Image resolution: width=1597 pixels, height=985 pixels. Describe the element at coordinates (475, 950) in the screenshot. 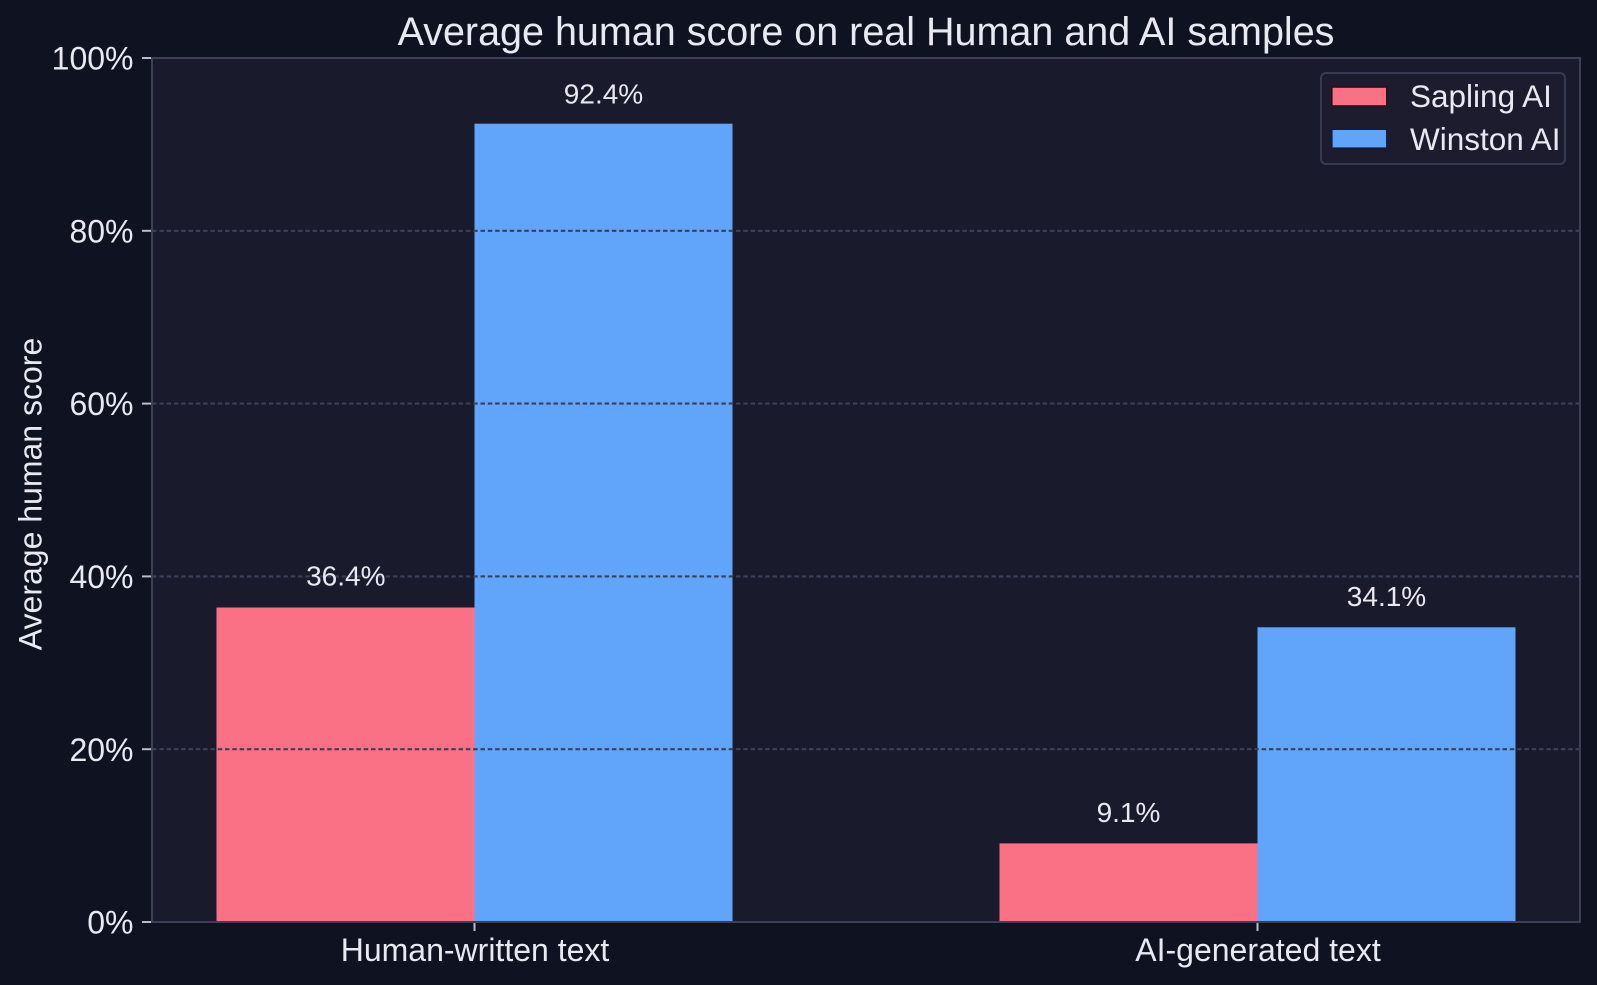

I see `svg-text: Human-written text` at that location.